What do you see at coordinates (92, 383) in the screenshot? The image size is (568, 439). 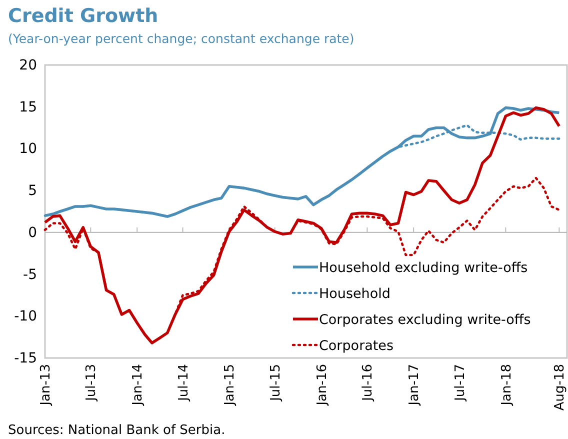 I see `x-tick-label: Jul-13` at bounding box center [92, 383].